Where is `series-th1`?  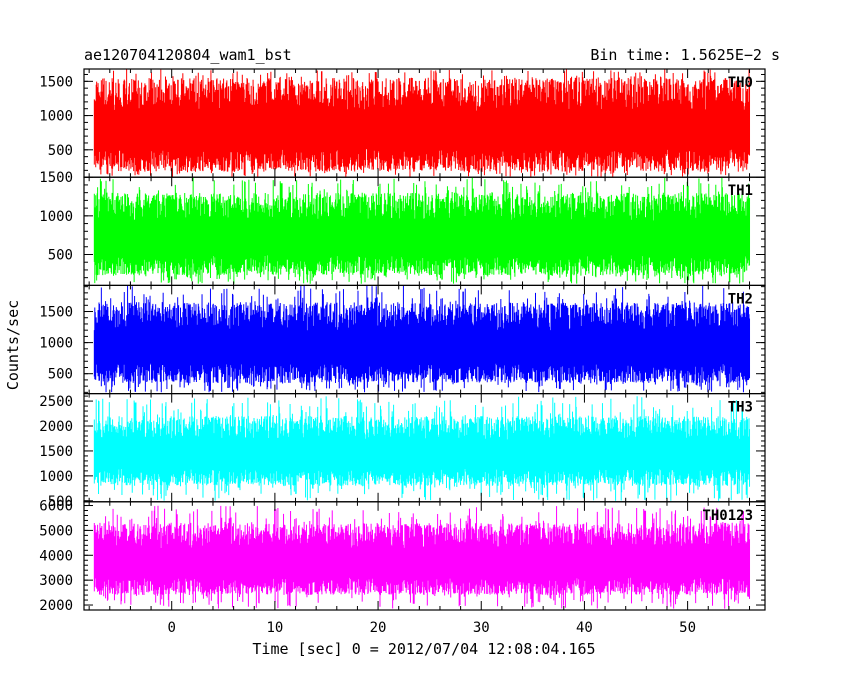 series-th1 is located at coordinates (422, 230).